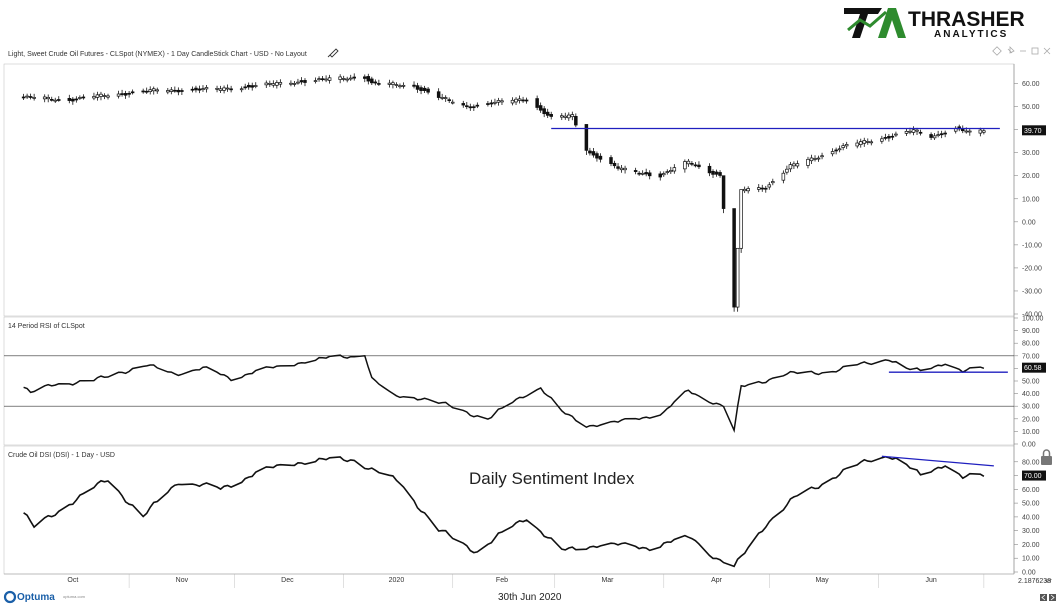 The height and width of the screenshot is (606, 1060). I want to click on diamond-icon, so click(997, 51).